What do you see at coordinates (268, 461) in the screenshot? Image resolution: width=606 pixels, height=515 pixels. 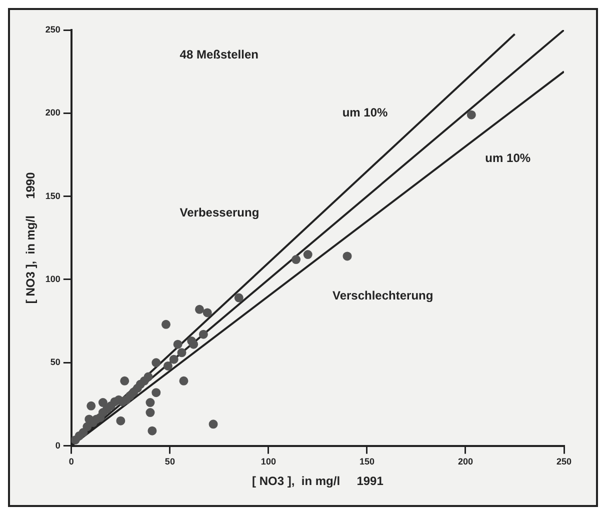 I see `x-tick-label: 100` at bounding box center [268, 461].